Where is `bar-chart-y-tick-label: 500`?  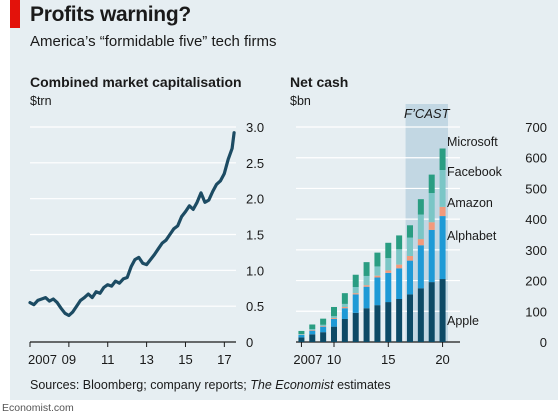
bar-chart-y-tick-label: 500 is located at coordinates (536, 188).